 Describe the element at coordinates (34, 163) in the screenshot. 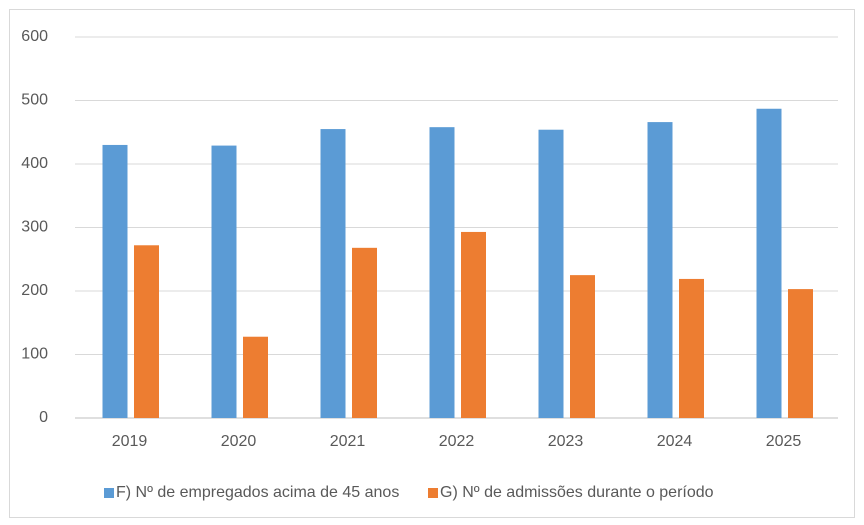

I see `y-tick-label: 400` at that location.